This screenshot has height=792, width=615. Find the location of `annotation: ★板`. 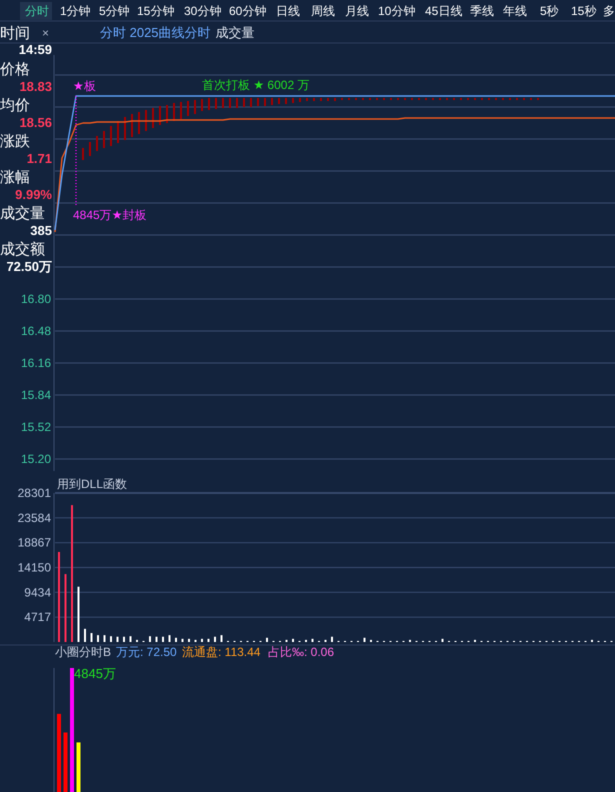

annotation: ★板 is located at coordinates (84, 86).